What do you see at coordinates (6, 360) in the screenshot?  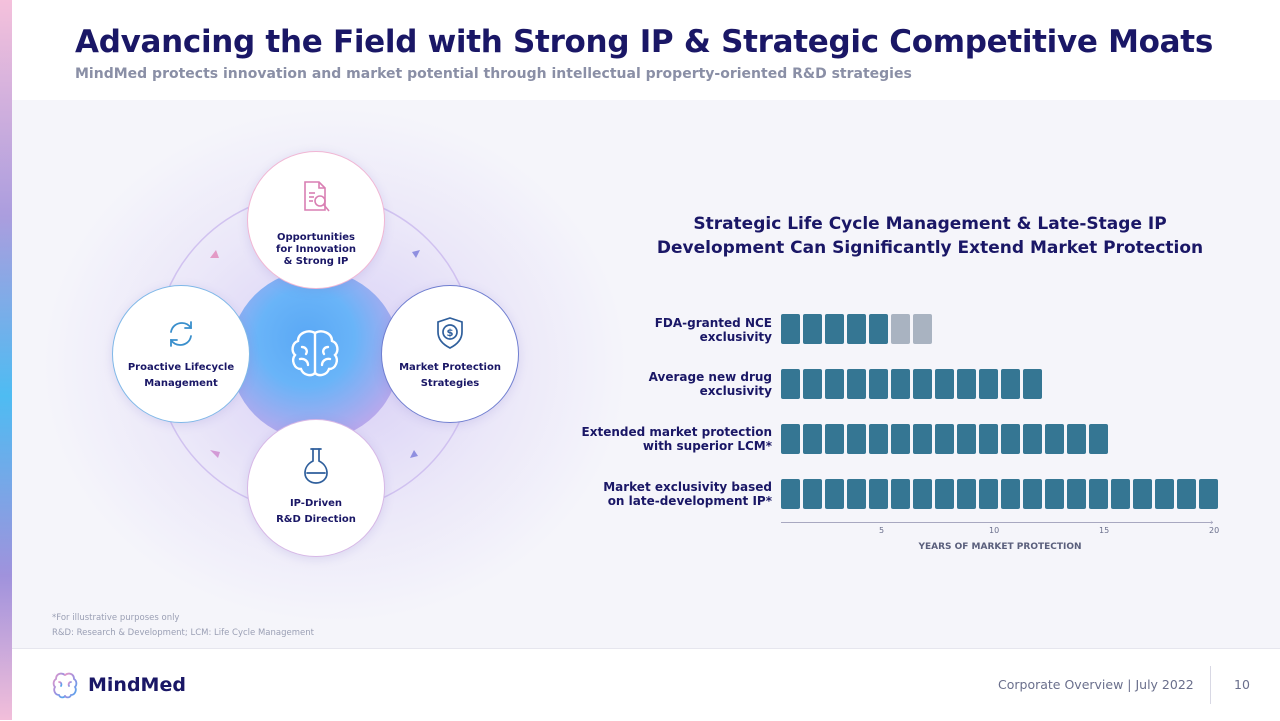 I see `left-accent-strip` at bounding box center [6, 360].